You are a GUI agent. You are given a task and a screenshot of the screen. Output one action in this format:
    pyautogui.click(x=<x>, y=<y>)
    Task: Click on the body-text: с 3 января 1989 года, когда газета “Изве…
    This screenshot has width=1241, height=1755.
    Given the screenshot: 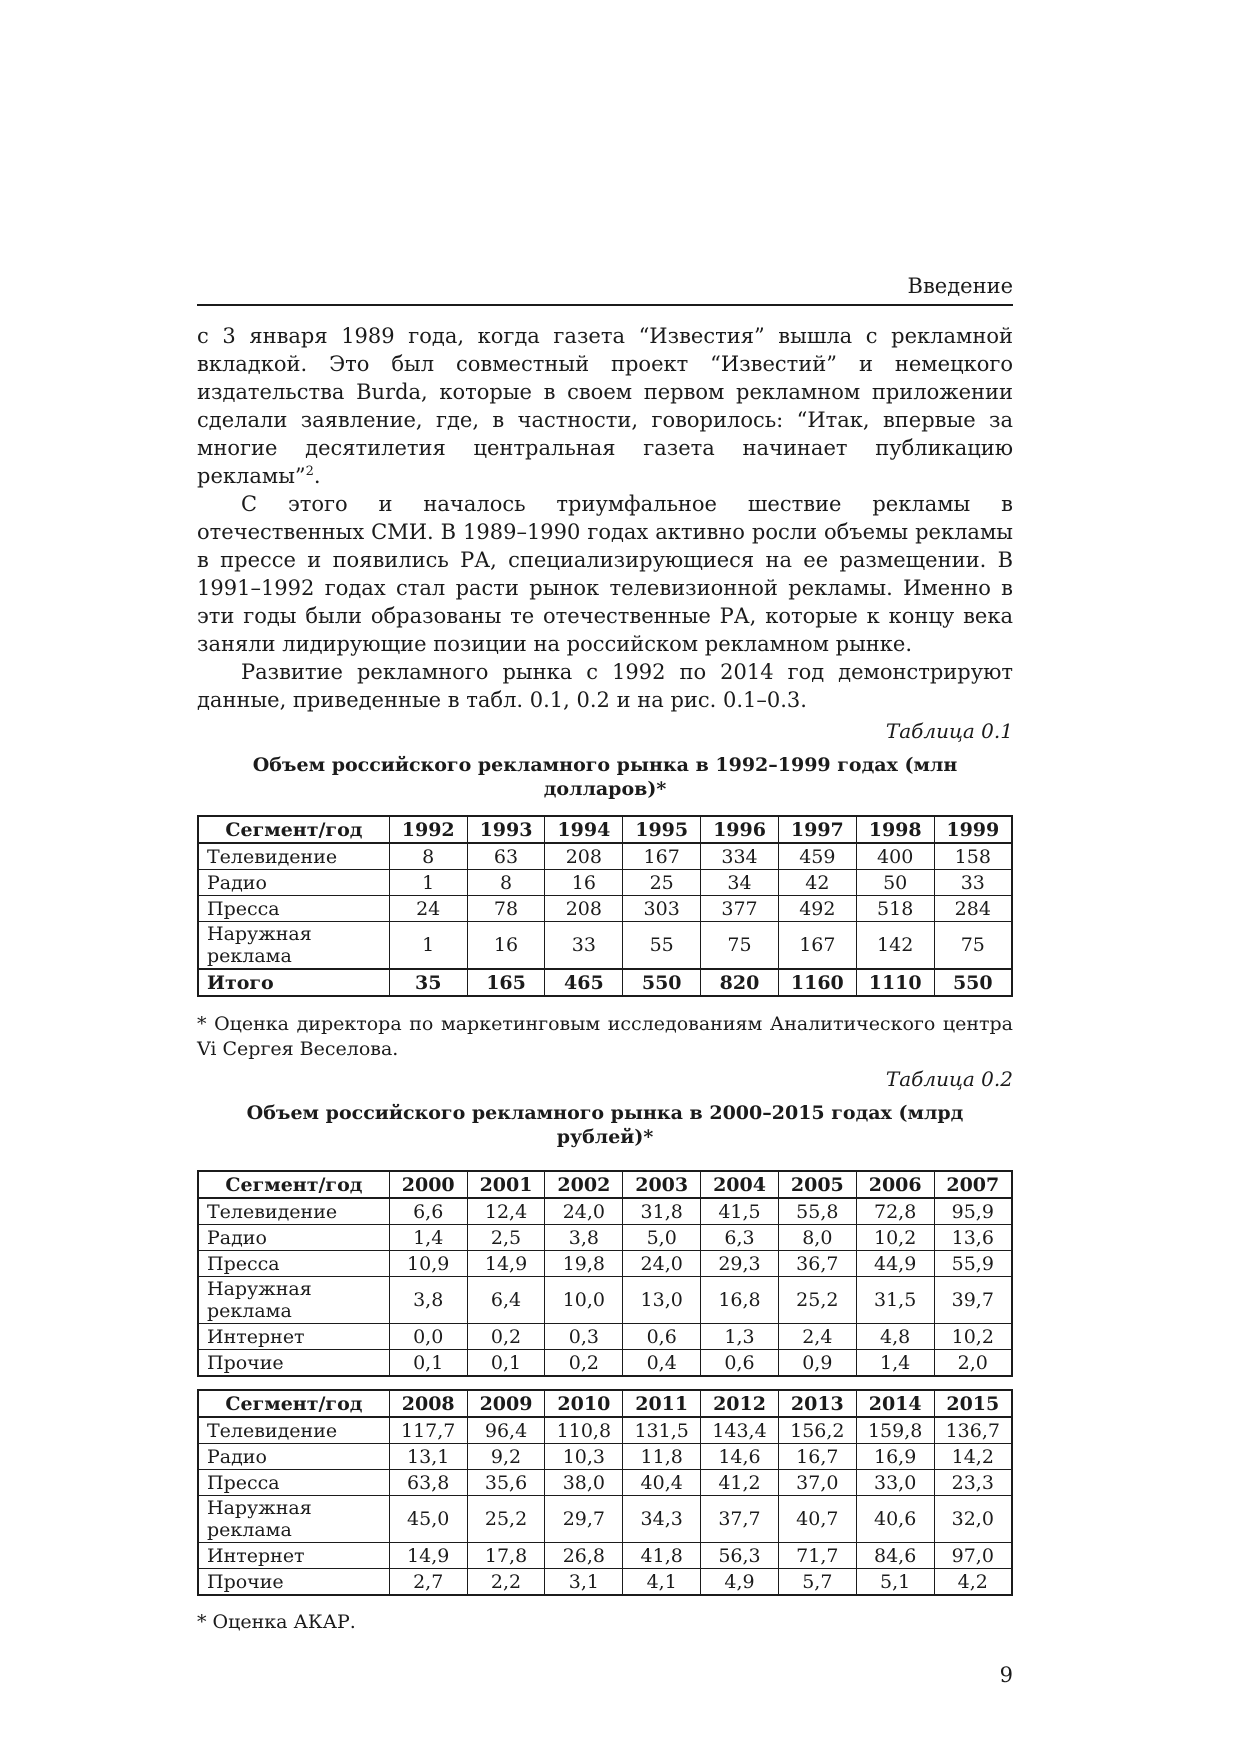 What is the action you would take?
    pyautogui.click(x=605, y=518)
    